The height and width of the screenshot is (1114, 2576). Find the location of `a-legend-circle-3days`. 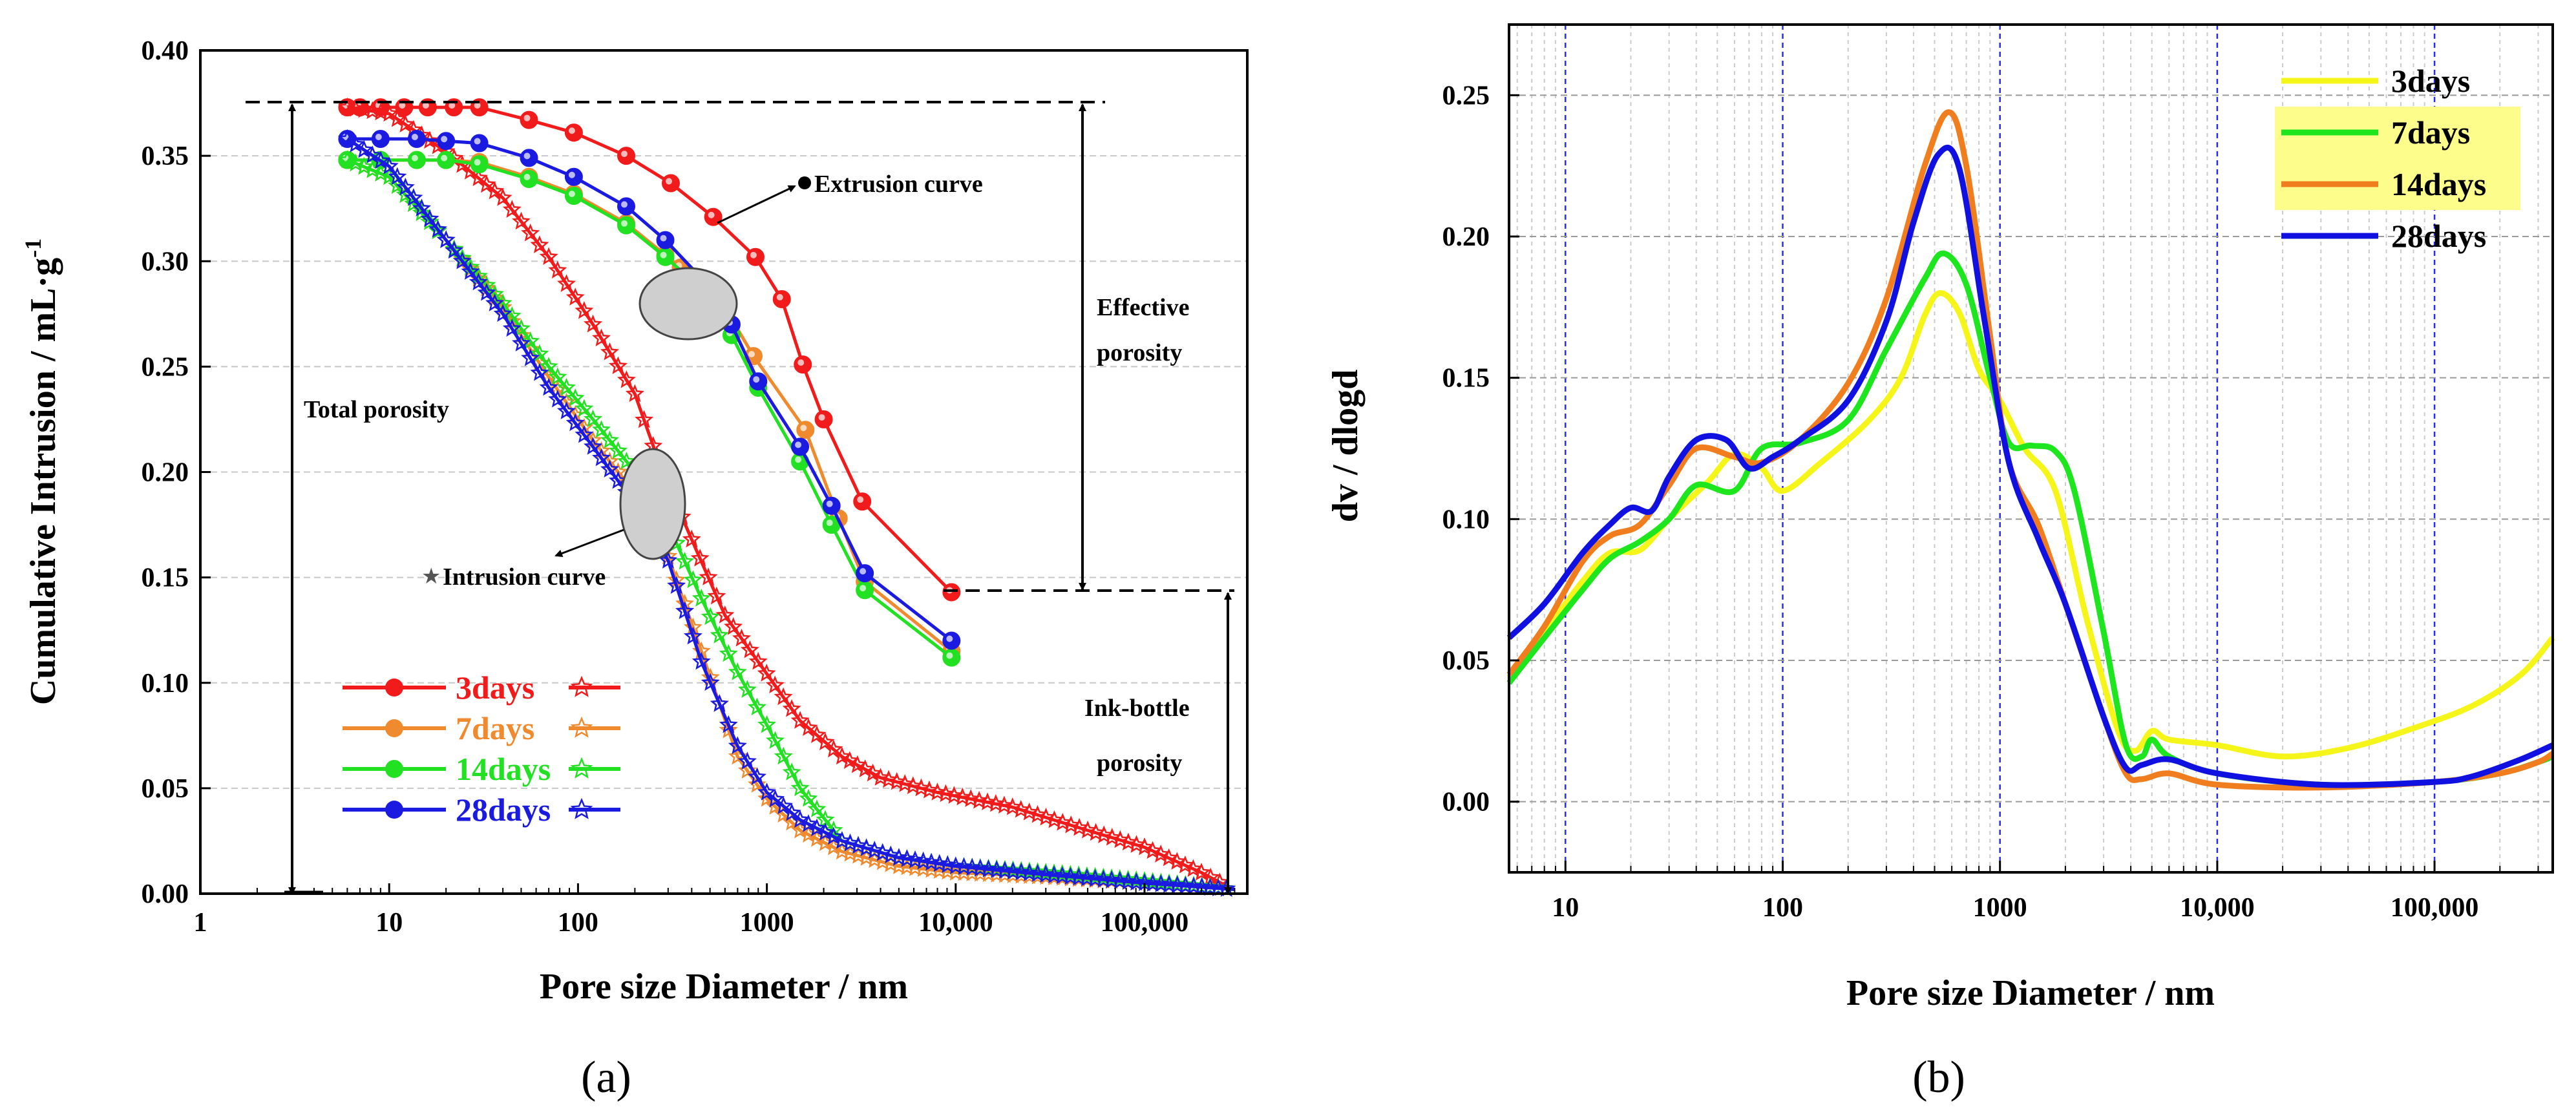

a-legend-circle-3days is located at coordinates (394, 688).